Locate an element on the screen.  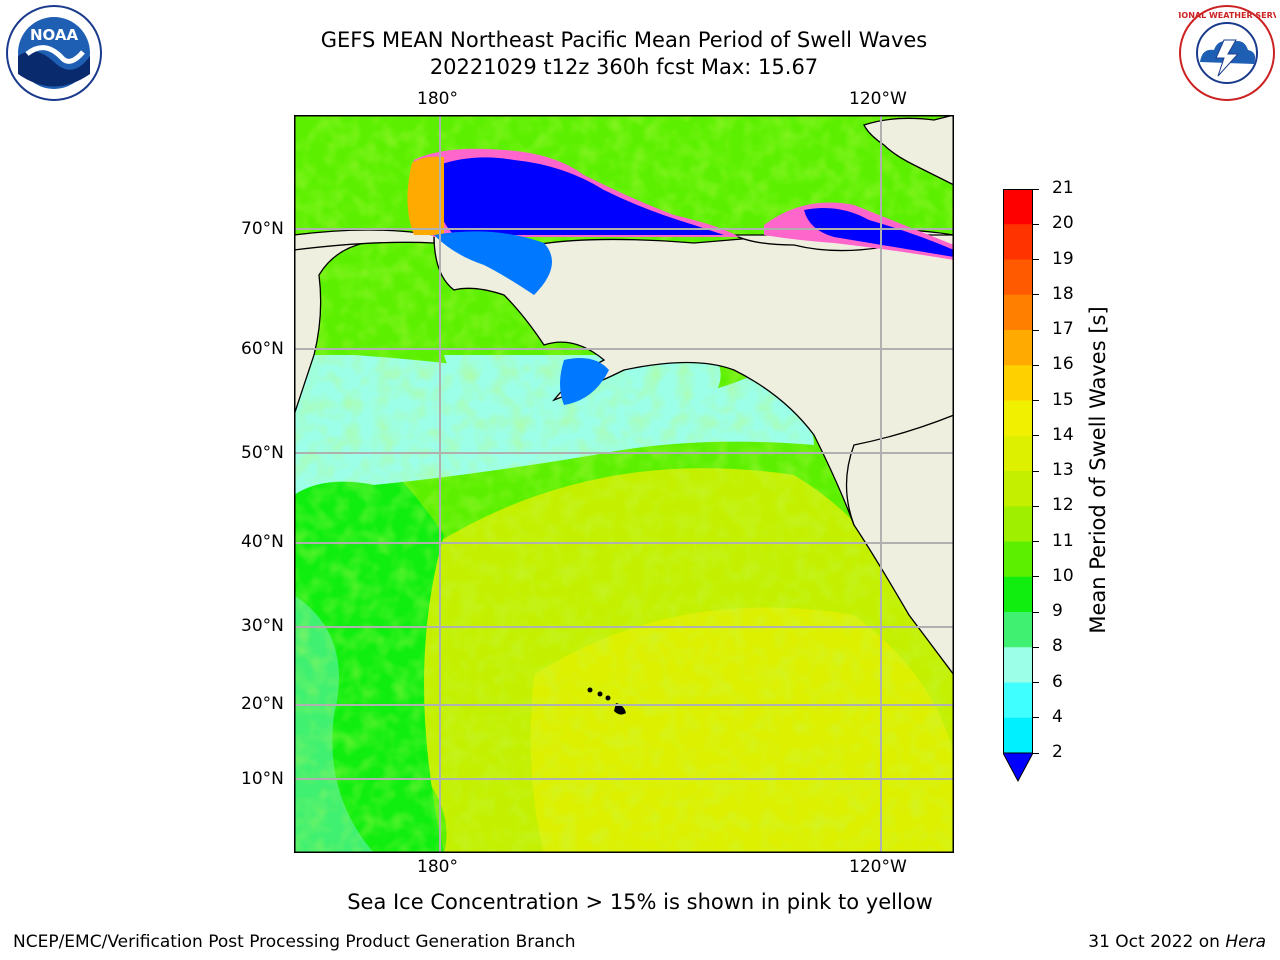
lon-label-bottom-120w: 120°W is located at coordinates (878, 867).